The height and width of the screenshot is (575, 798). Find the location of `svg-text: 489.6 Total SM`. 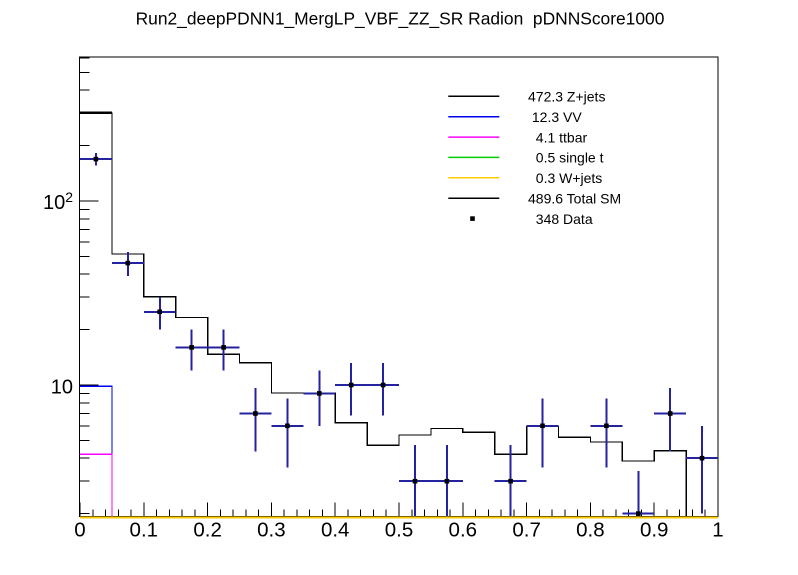

svg-text: 489.6 Total SM is located at coordinates (574, 198).